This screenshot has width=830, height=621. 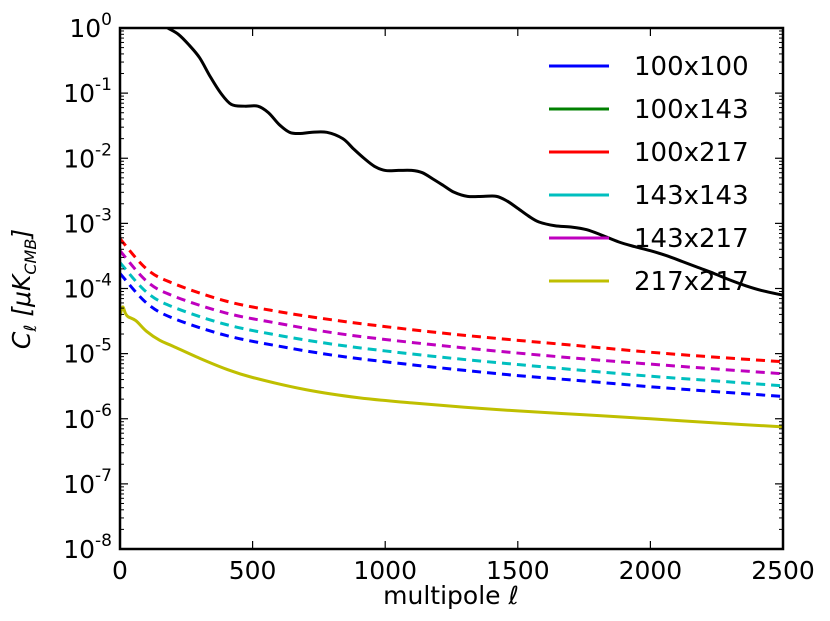 I want to click on legend-label: 100x100, so click(x=691, y=67).